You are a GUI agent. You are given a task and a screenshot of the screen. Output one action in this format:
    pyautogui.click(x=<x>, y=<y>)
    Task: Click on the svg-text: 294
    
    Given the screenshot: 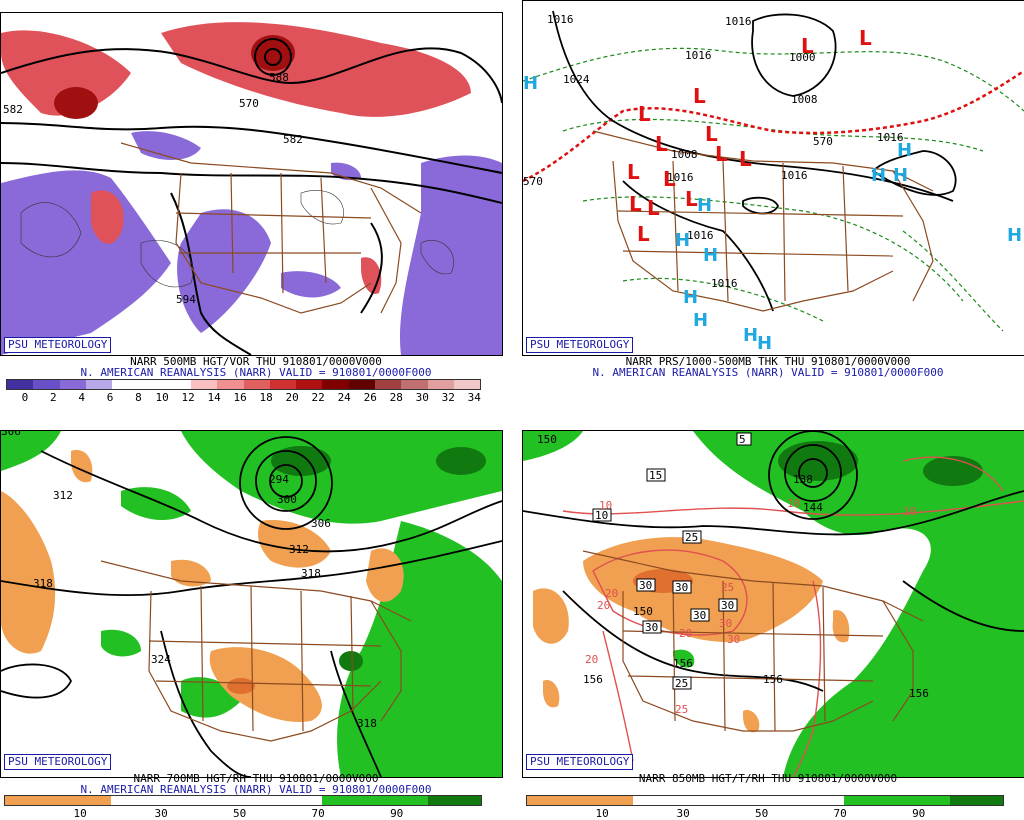 What is the action you would take?
    pyautogui.click(x=279, y=479)
    